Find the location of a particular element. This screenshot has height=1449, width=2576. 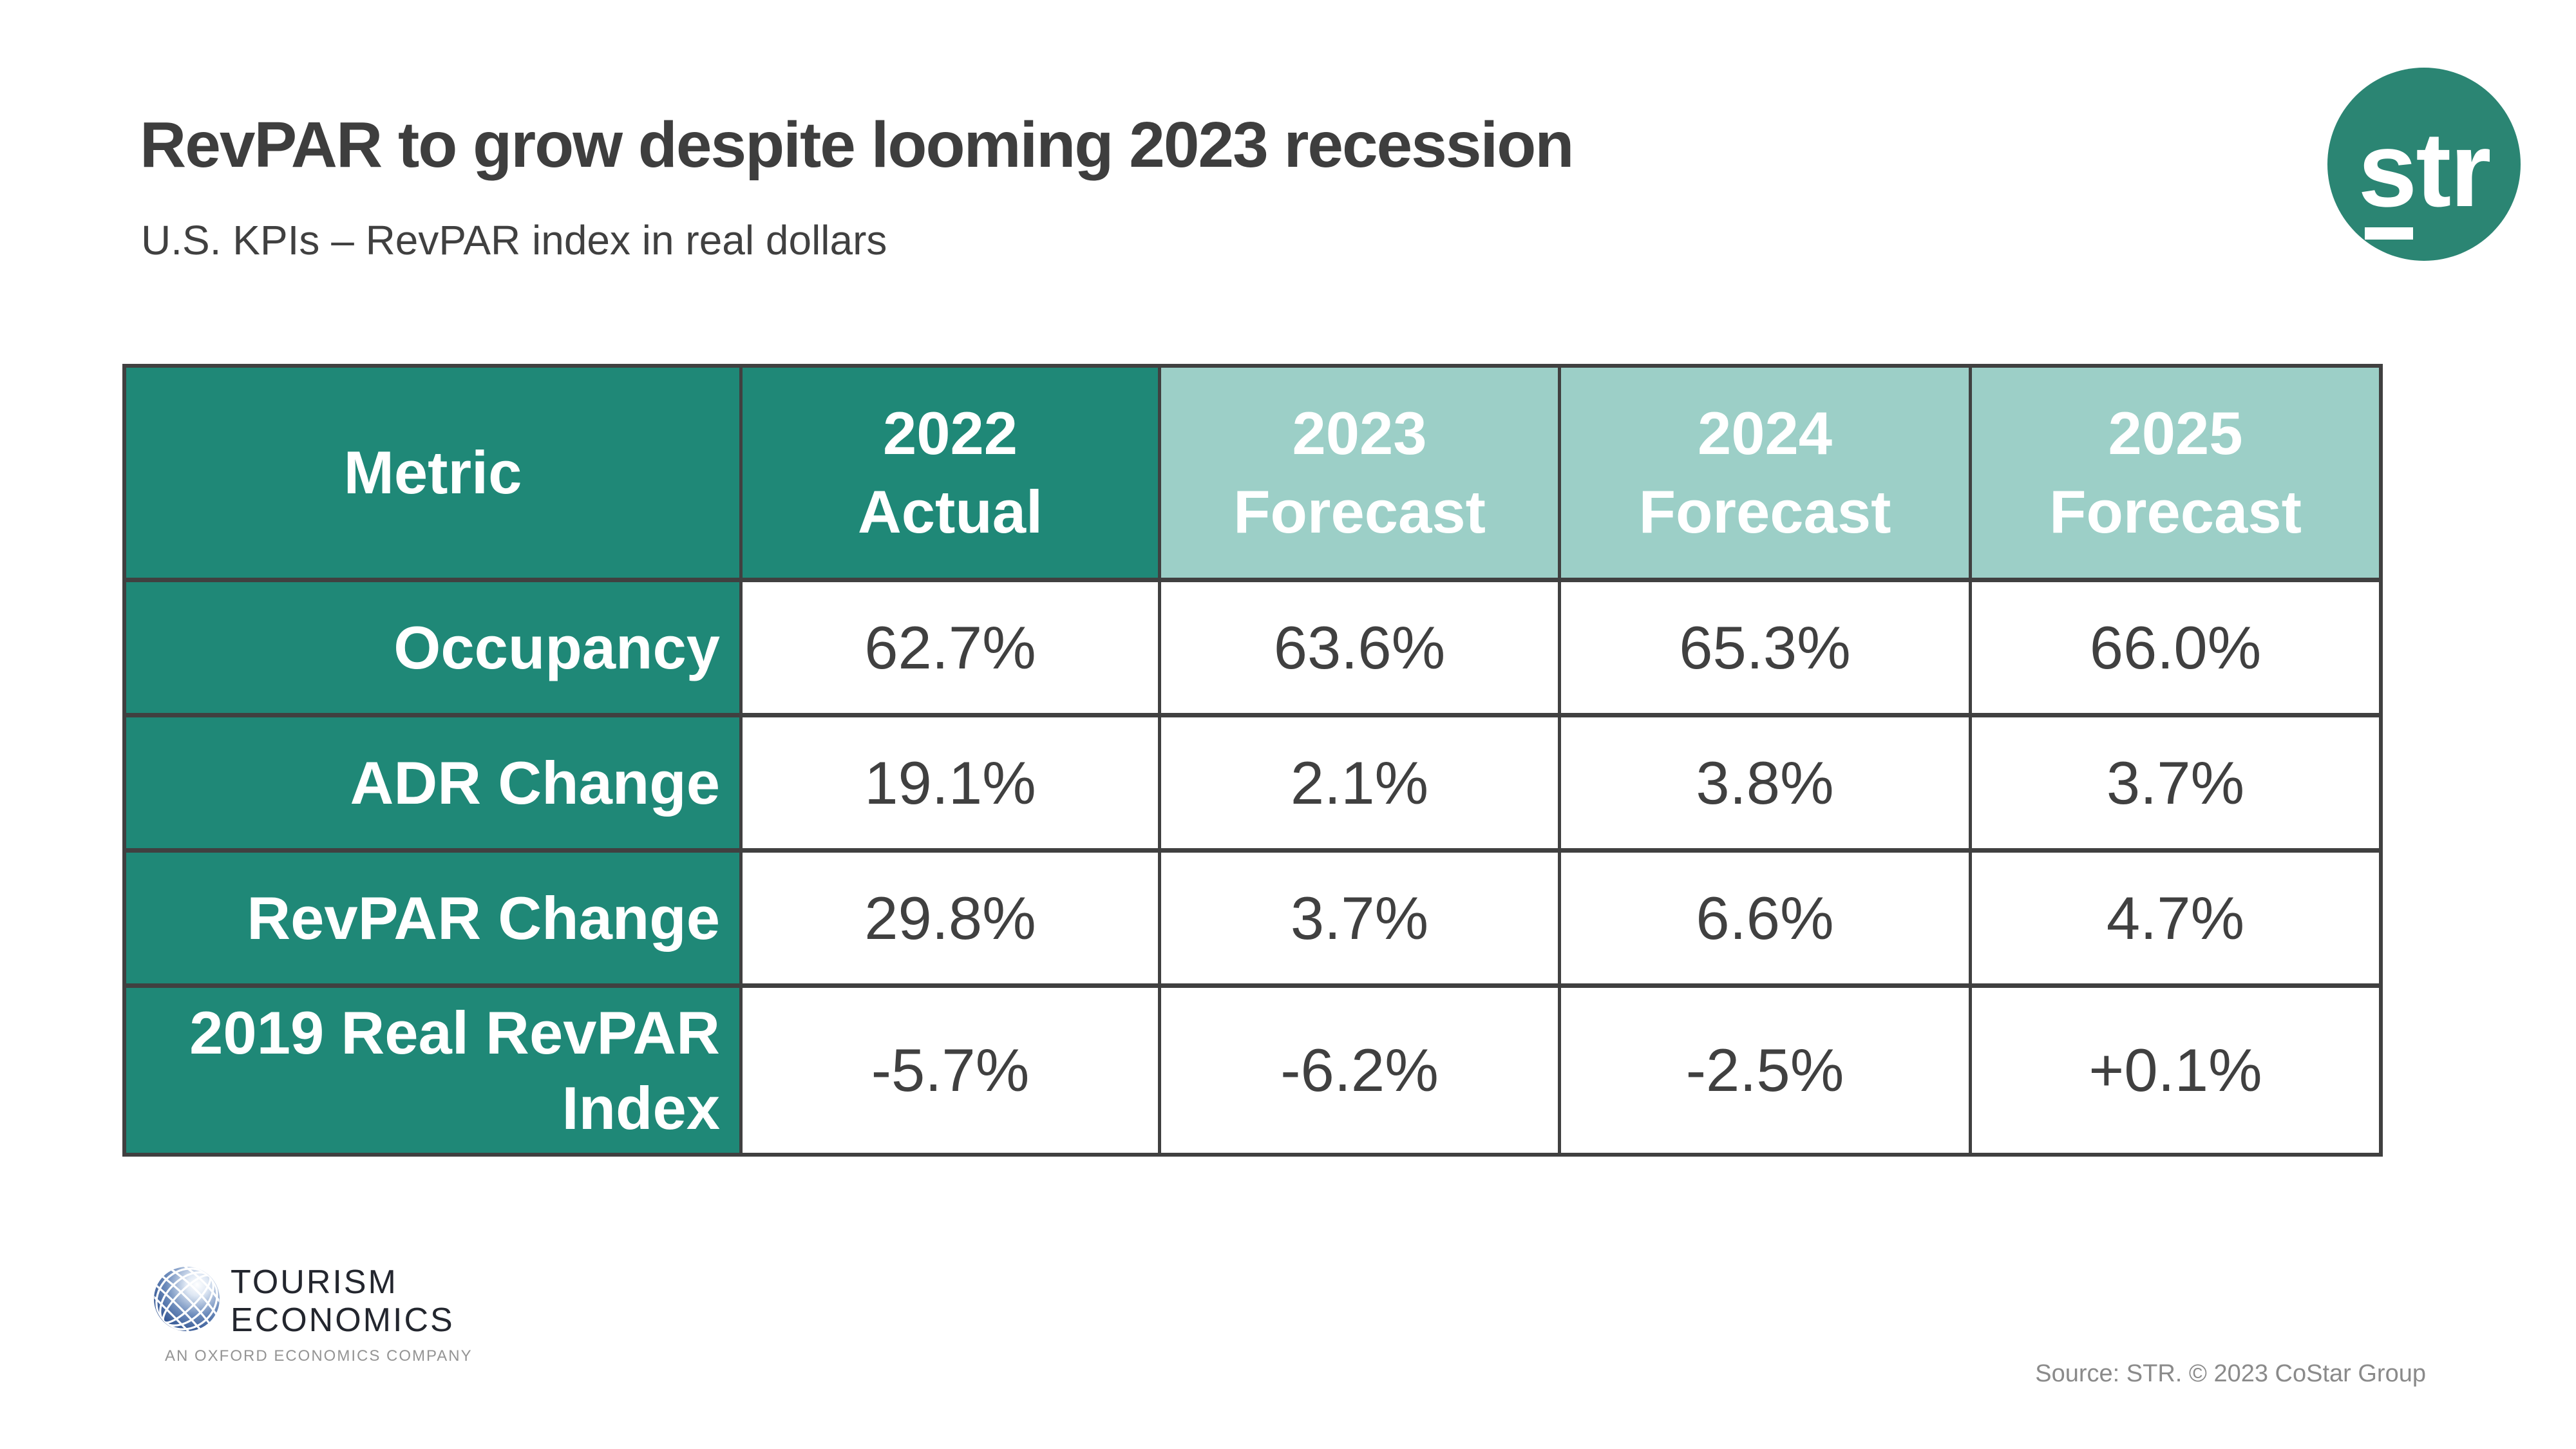

str-logo-underline is located at coordinates (2389, 233).